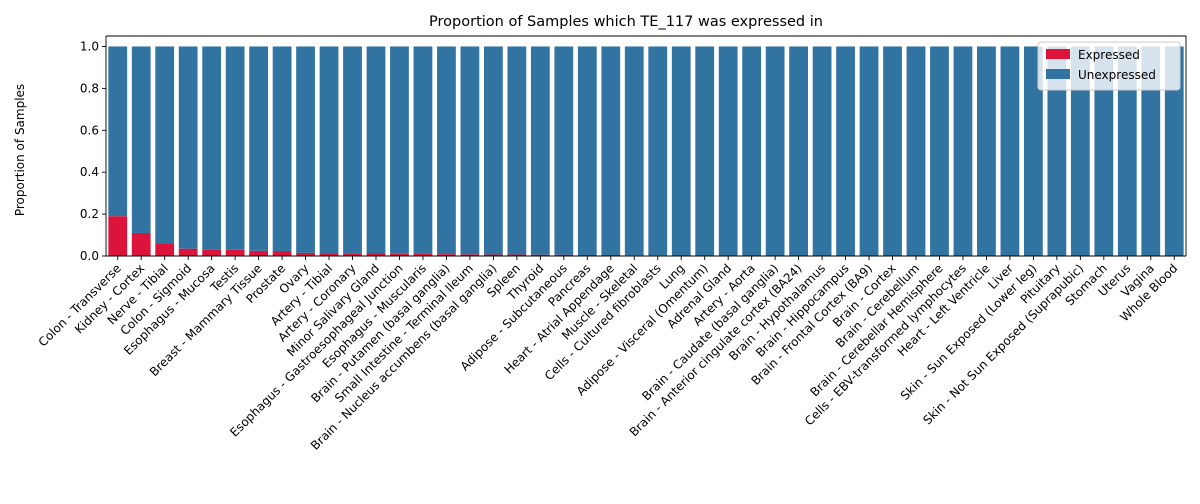 This screenshot has height=504, width=1200. What do you see at coordinates (1058, 74) in the screenshot?
I see `legend-swatch-unexpressed` at bounding box center [1058, 74].